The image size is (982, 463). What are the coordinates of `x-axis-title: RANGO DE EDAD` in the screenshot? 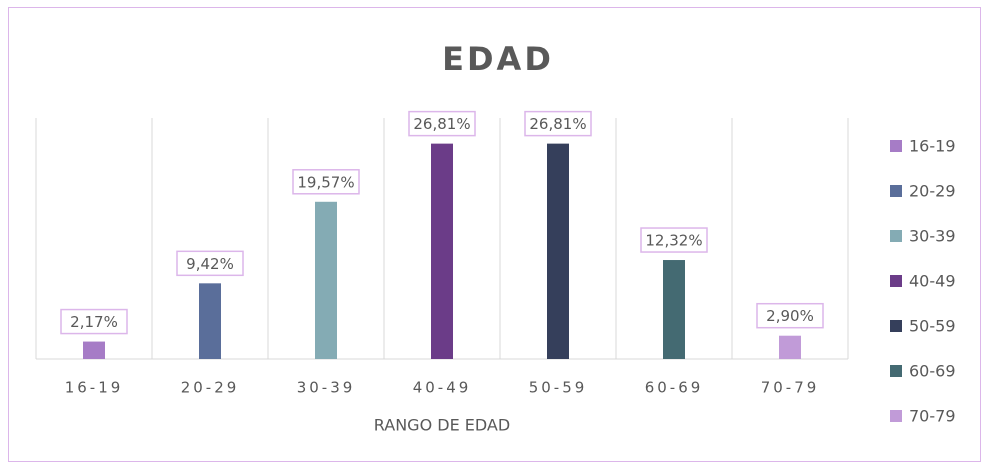 It's located at (442, 425).